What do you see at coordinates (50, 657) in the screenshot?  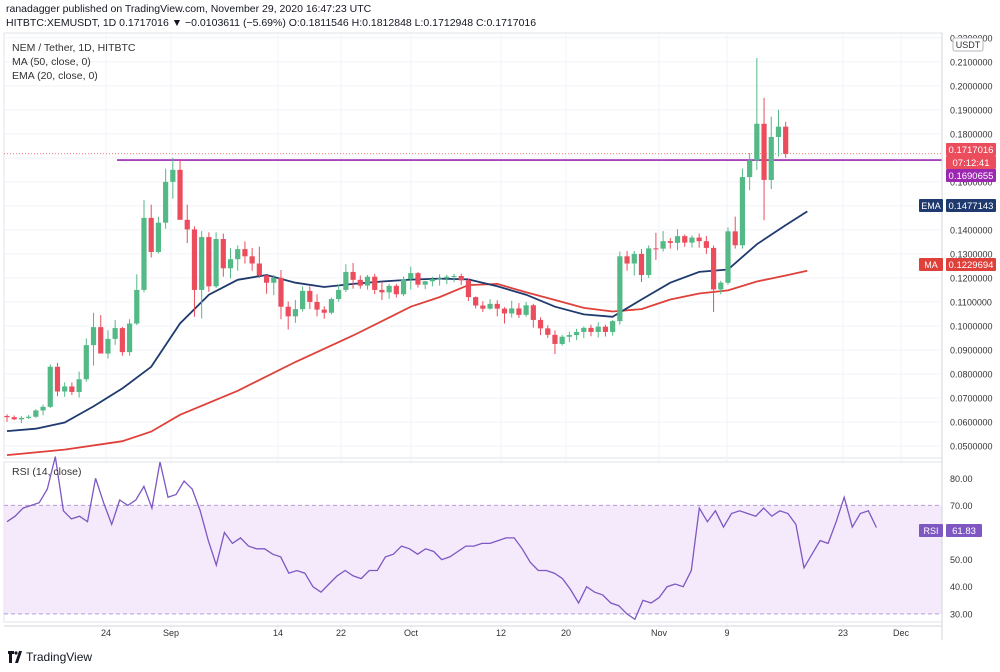 I see `tradingview-logo: TradingView` at bounding box center [50, 657].